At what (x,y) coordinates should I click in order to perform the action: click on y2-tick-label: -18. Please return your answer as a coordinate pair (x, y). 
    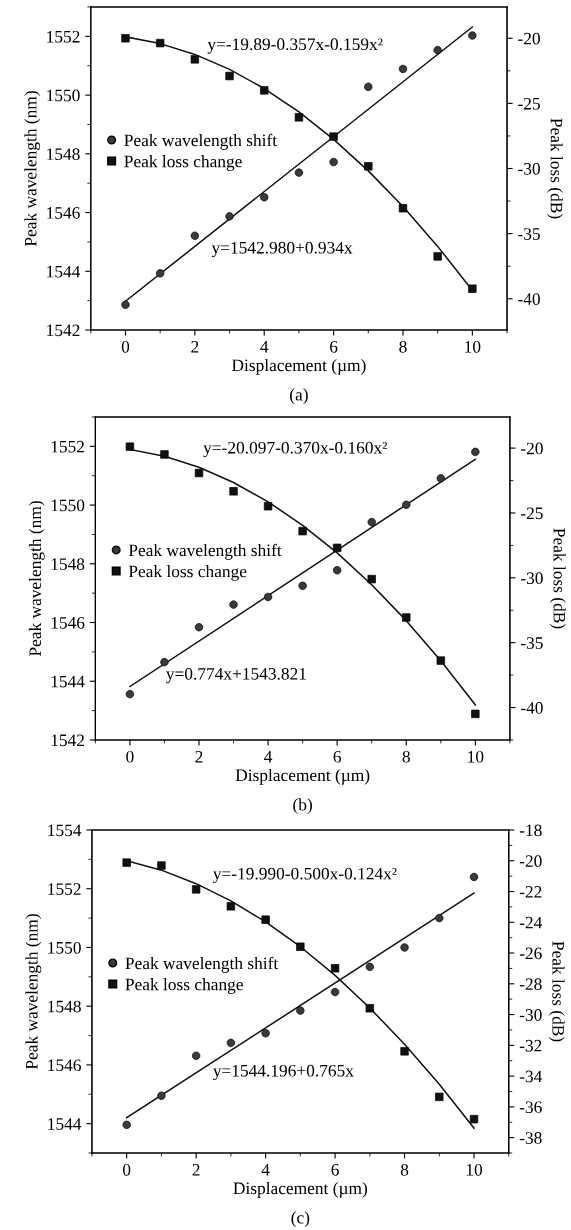
    Looking at the image, I should click on (530, 830).